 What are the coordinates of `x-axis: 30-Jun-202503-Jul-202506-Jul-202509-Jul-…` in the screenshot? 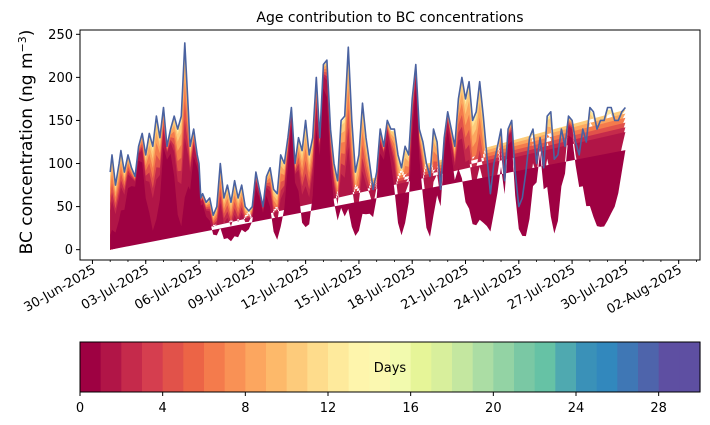 It's located at (359, 289).